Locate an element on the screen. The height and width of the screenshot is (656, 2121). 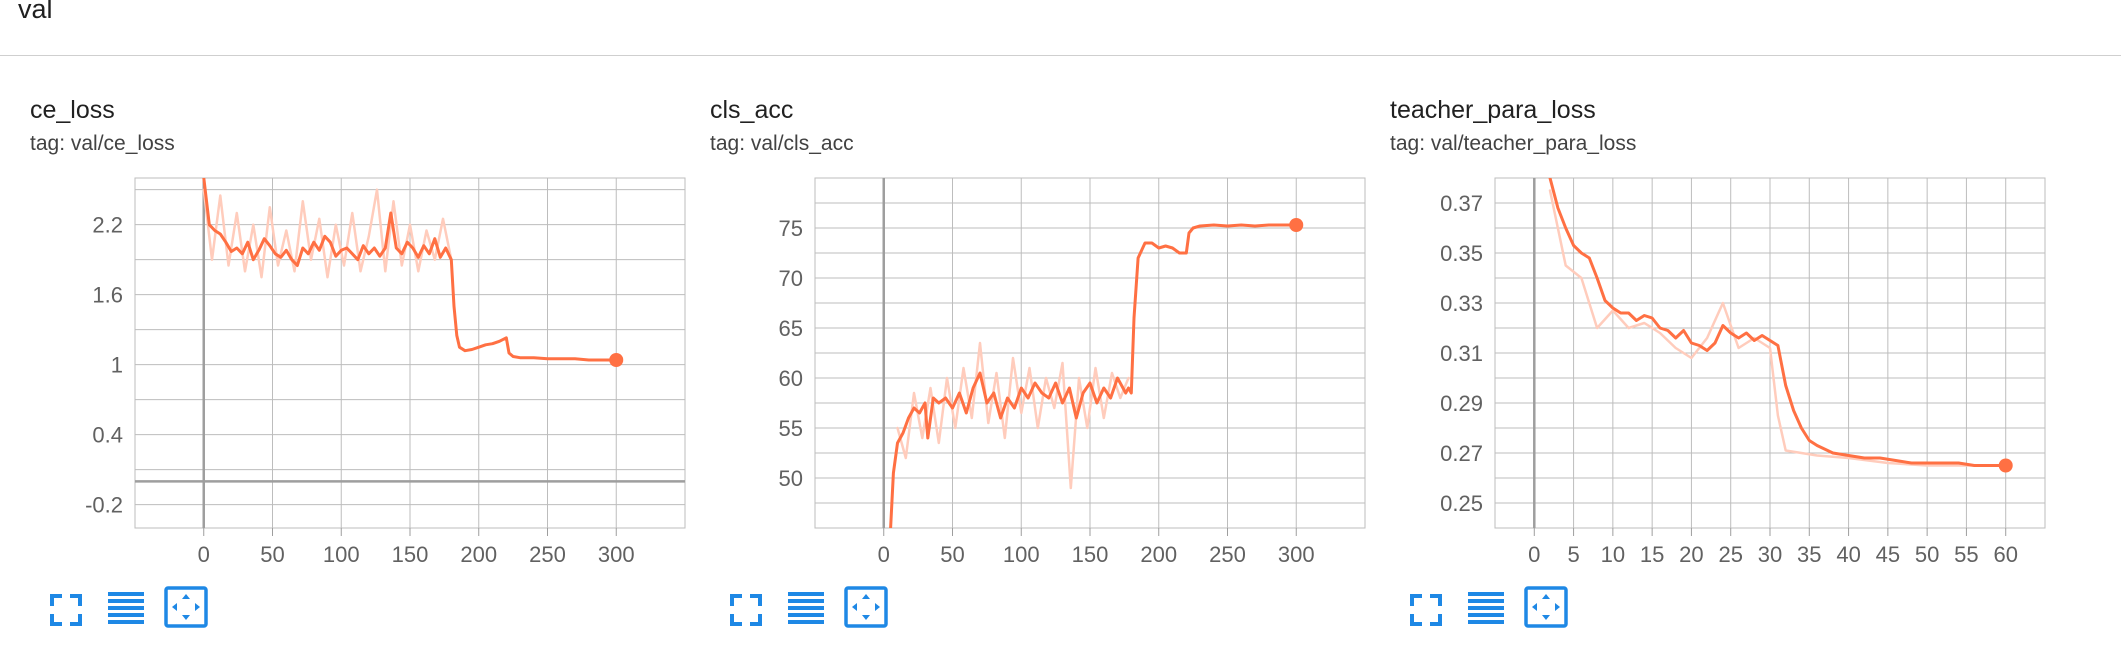
chart-subtitle: tag: val/teacher_para_loss is located at coordinates (1513, 143).